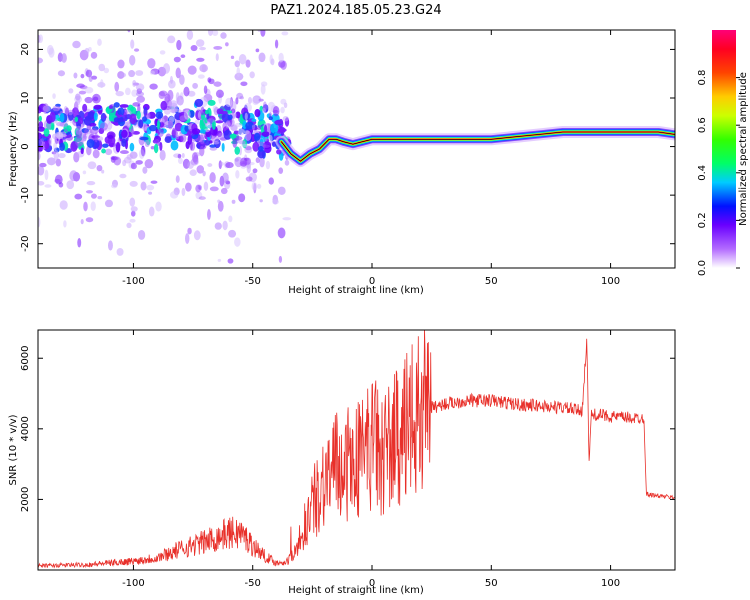 This screenshot has height=600, width=750. Describe the element at coordinates (478, 146) in the screenshot. I see `spectrogram-ridge-line` at that location.